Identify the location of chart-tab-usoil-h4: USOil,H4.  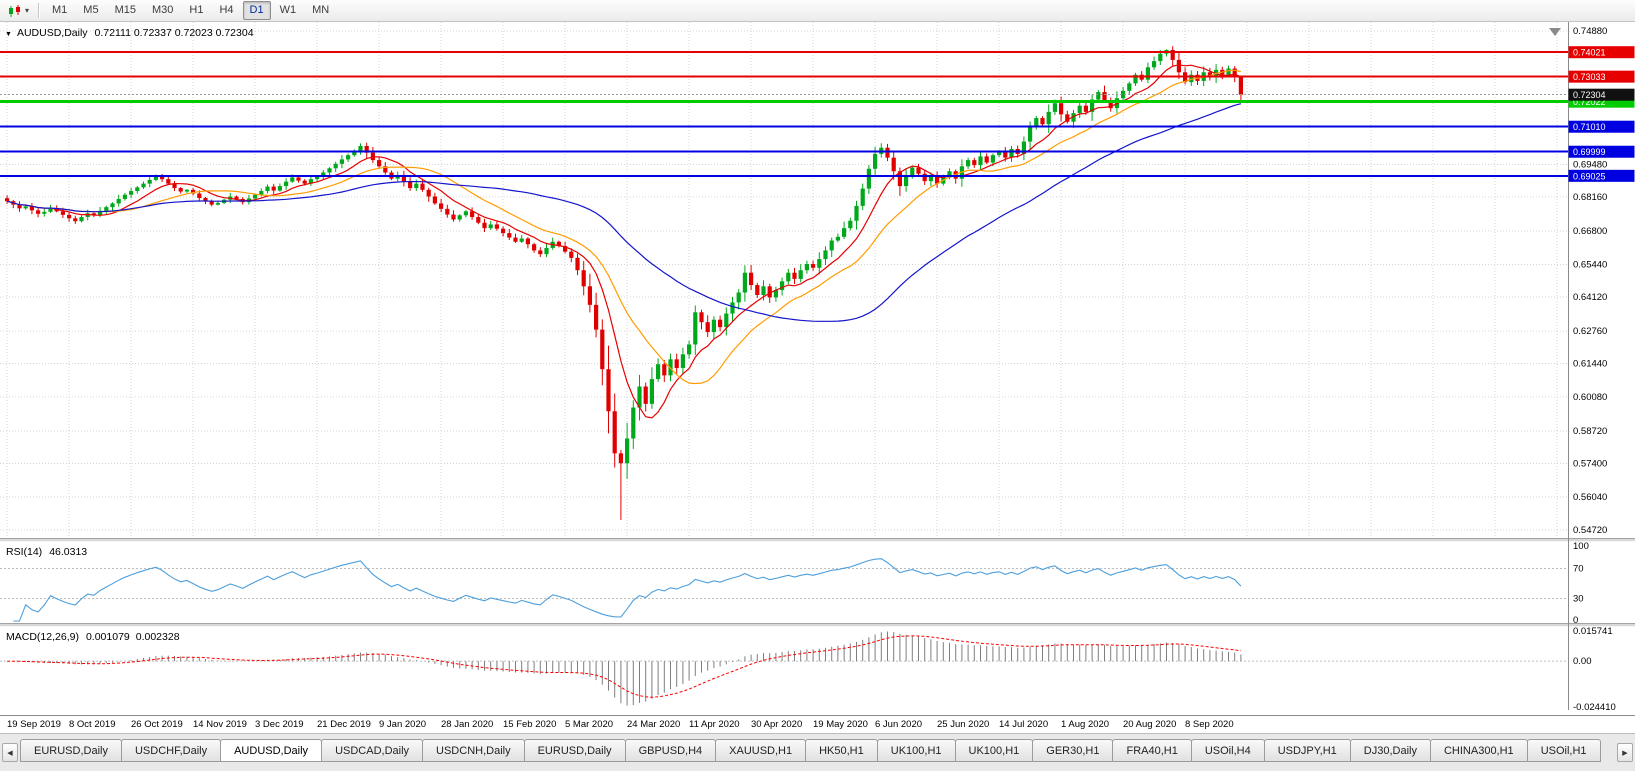
(1227, 750).